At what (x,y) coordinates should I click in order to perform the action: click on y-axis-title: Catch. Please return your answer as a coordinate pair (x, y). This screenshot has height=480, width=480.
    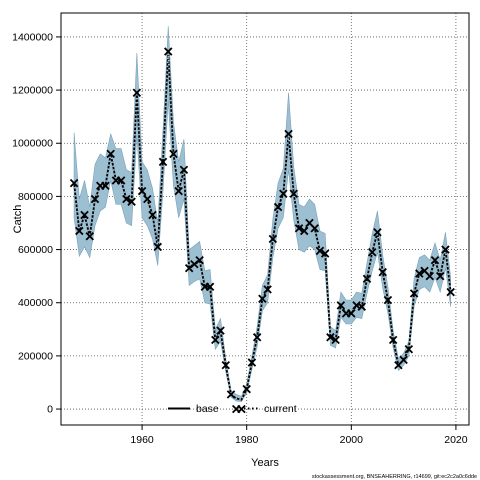
    Looking at the image, I should click on (18, 219).